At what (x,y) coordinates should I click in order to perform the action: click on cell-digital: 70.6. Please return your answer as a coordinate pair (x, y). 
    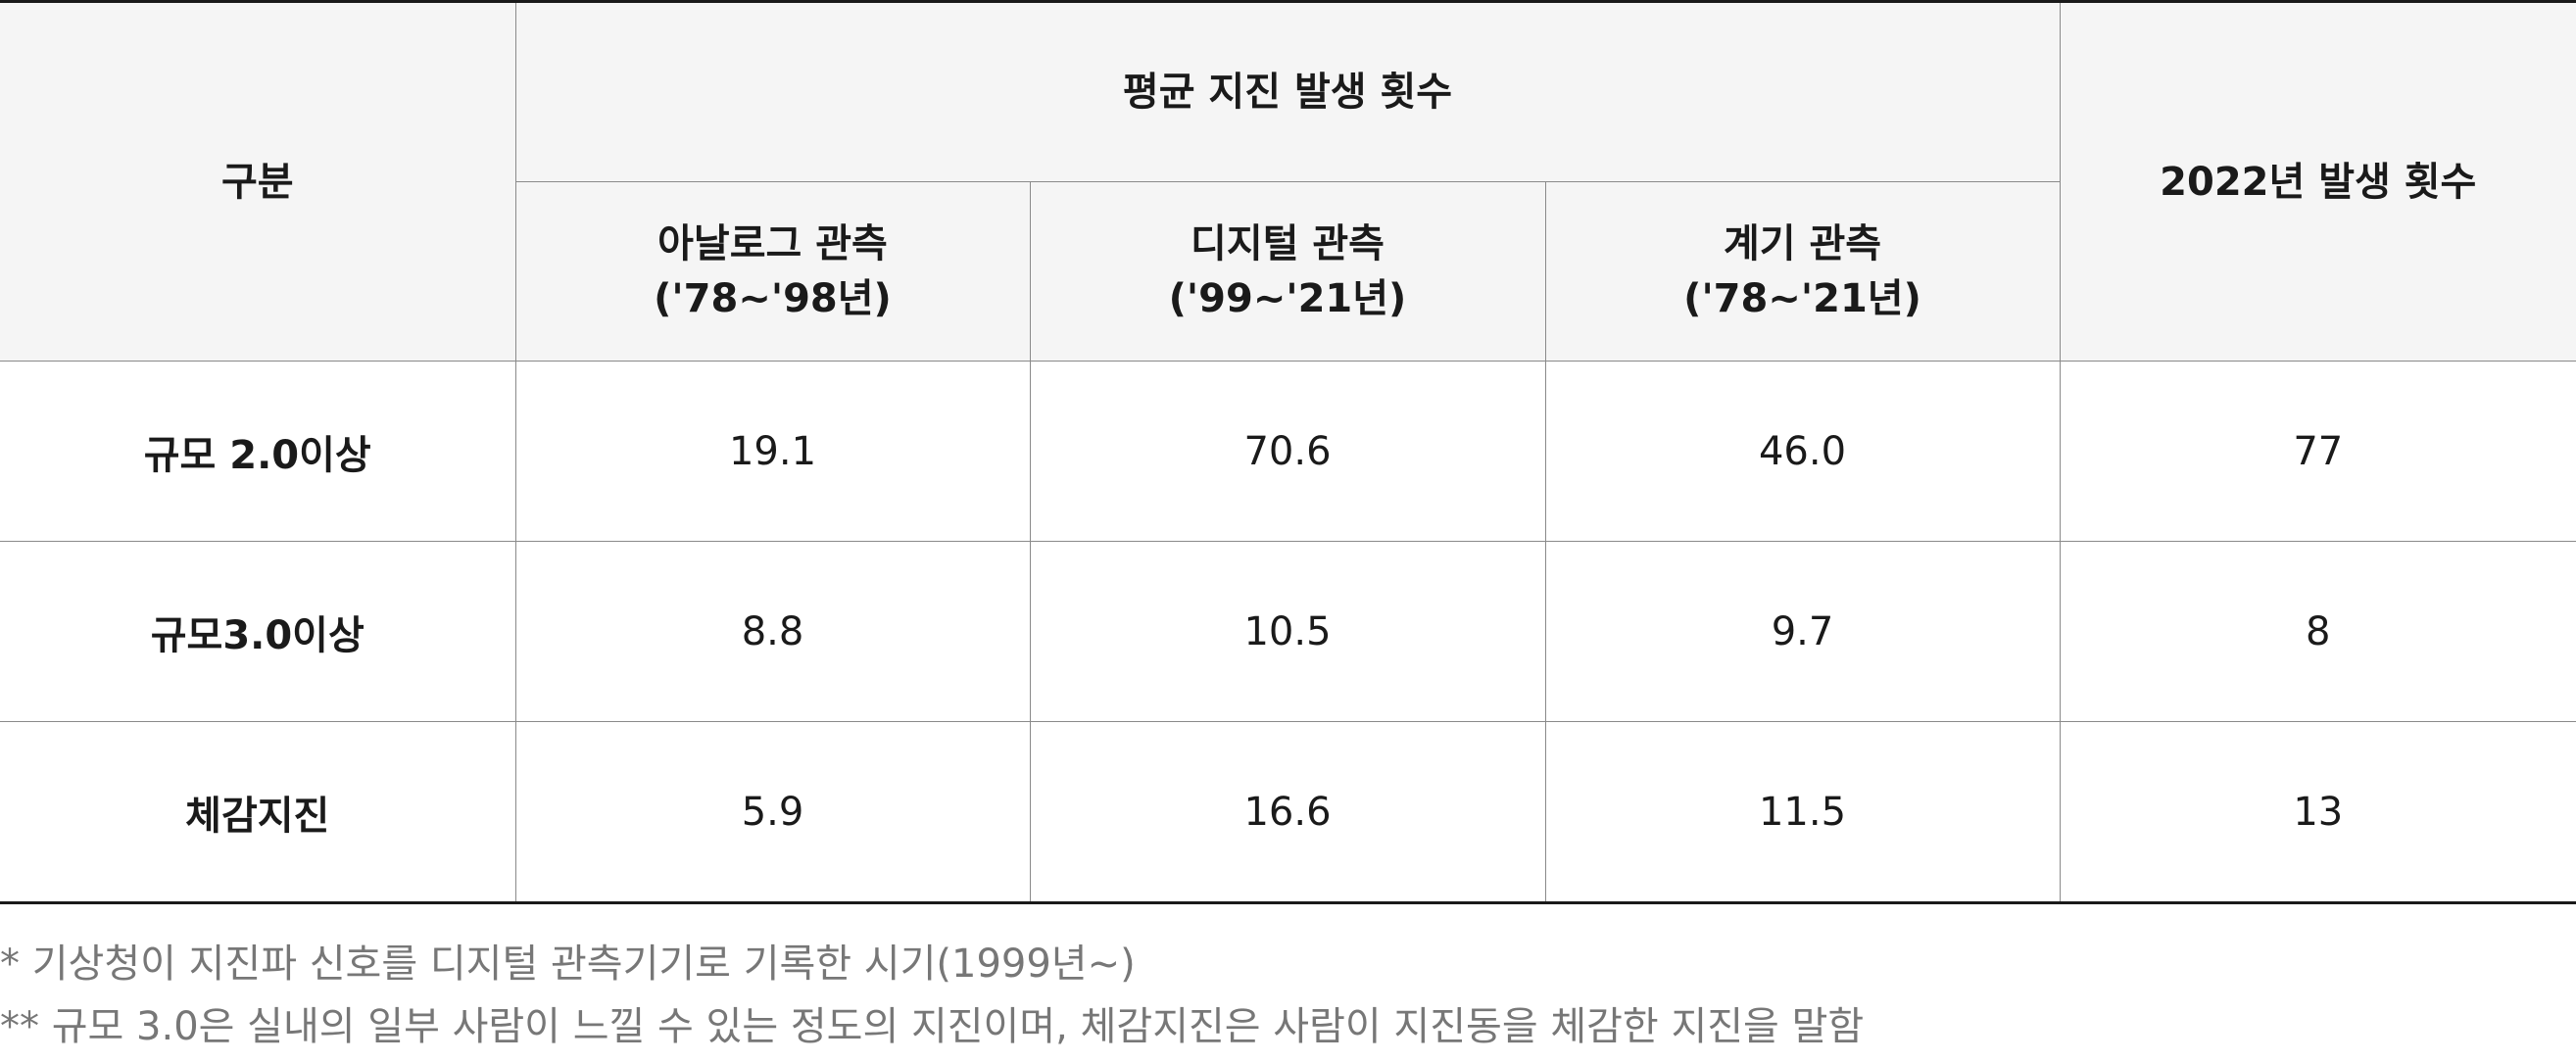
    Looking at the image, I should click on (1287, 451).